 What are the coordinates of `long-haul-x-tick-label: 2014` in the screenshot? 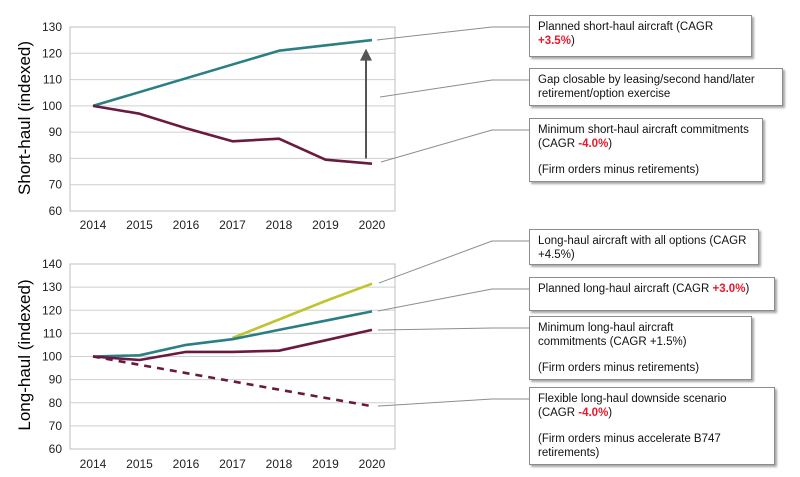 It's located at (93, 464).